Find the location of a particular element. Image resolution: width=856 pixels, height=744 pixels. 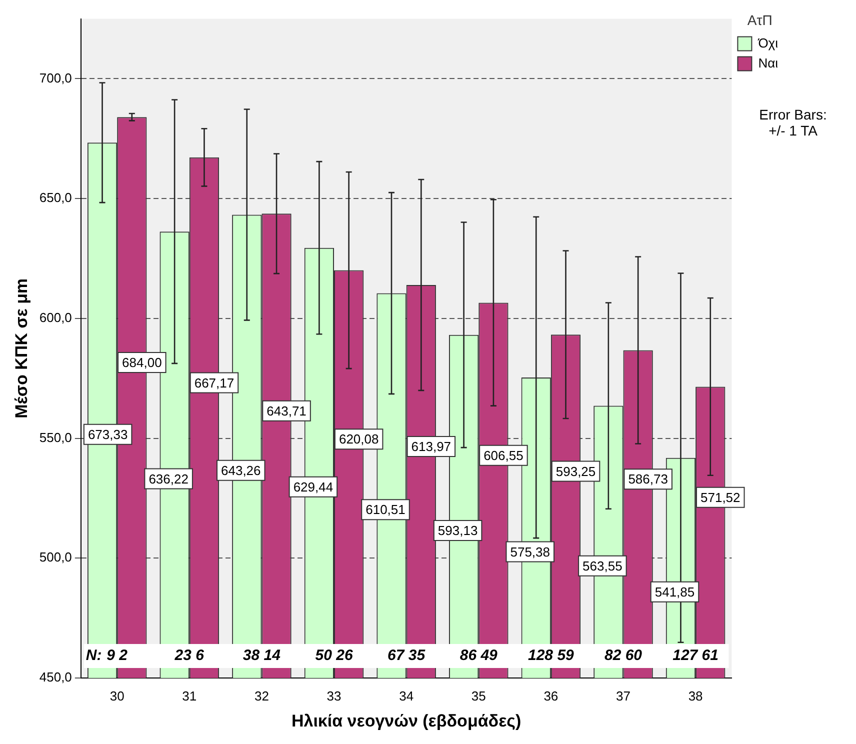

legend-label: Όχι is located at coordinates (767, 42).